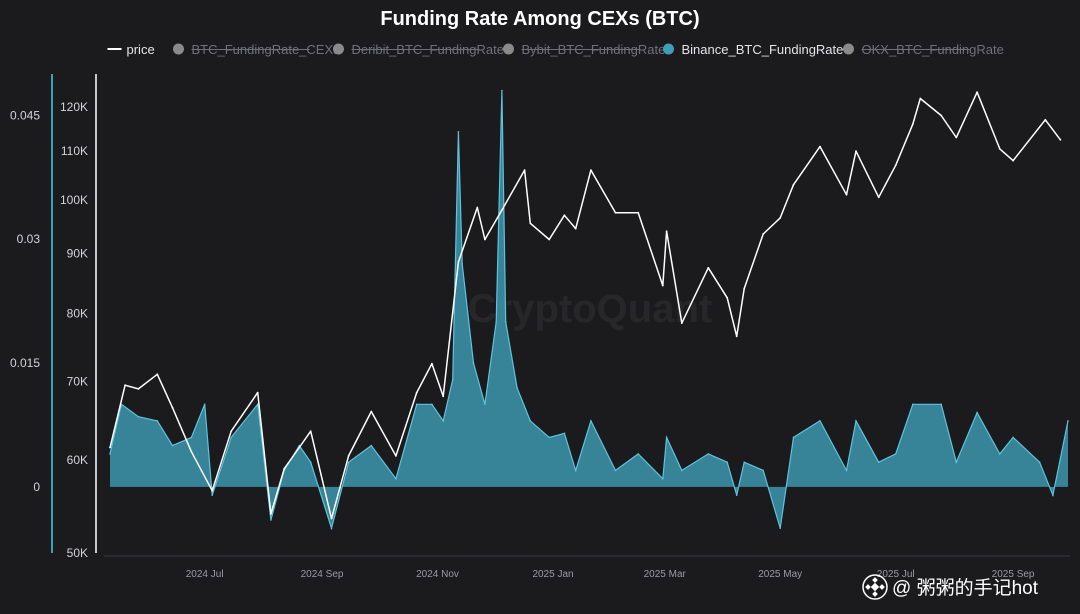 This screenshot has width=1080, height=614. I want to click on legend-item-binance-btc-fundingrate: Binance_BTC_FundingRate, so click(753, 49).